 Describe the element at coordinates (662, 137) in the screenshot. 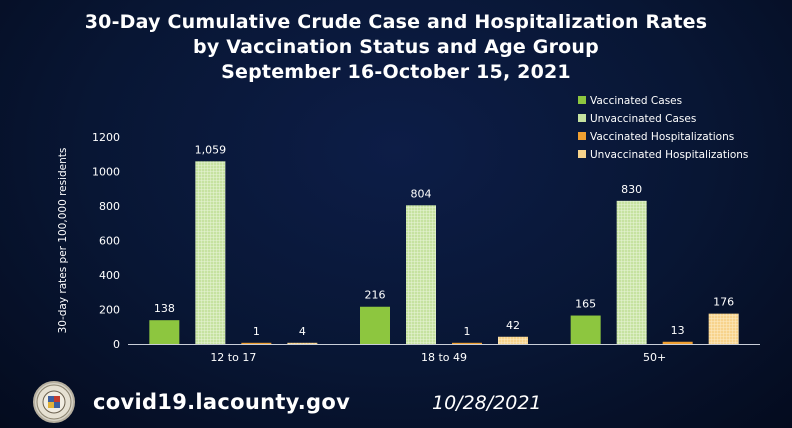

I see `legend-label-2: Vaccinated Hospitalizations` at that location.